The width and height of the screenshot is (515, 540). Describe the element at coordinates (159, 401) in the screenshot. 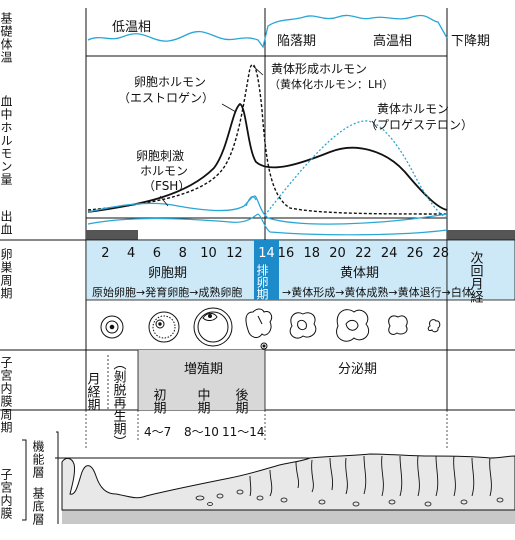

I see `early-label: 初期` at that location.